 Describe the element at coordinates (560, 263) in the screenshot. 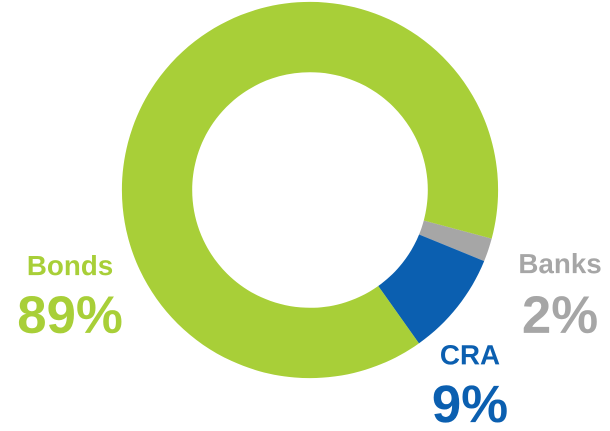

I see `slice-label: Banks` at that location.